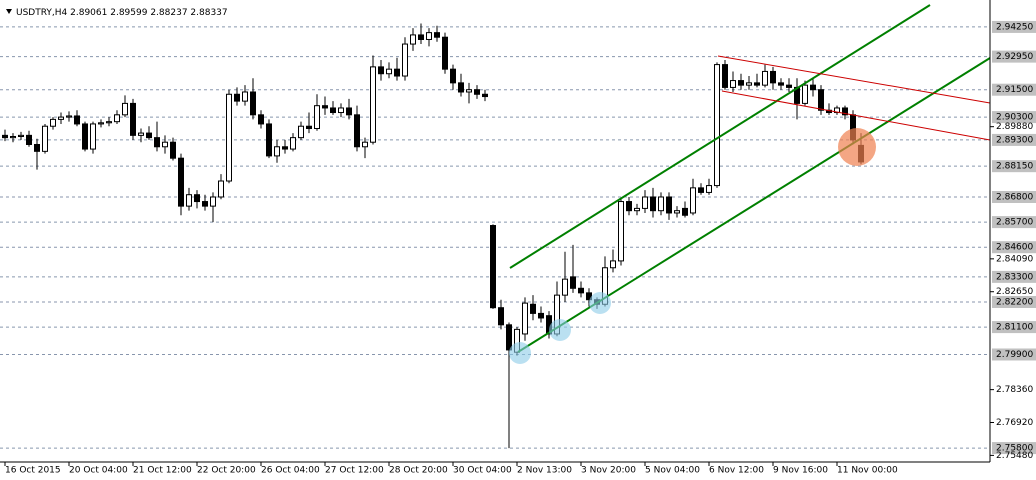 The image size is (1036, 480). What do you see at coordinates (208, 13) in the screenshot?
I see `close: 2.88337` at bounding box center [208, 13].